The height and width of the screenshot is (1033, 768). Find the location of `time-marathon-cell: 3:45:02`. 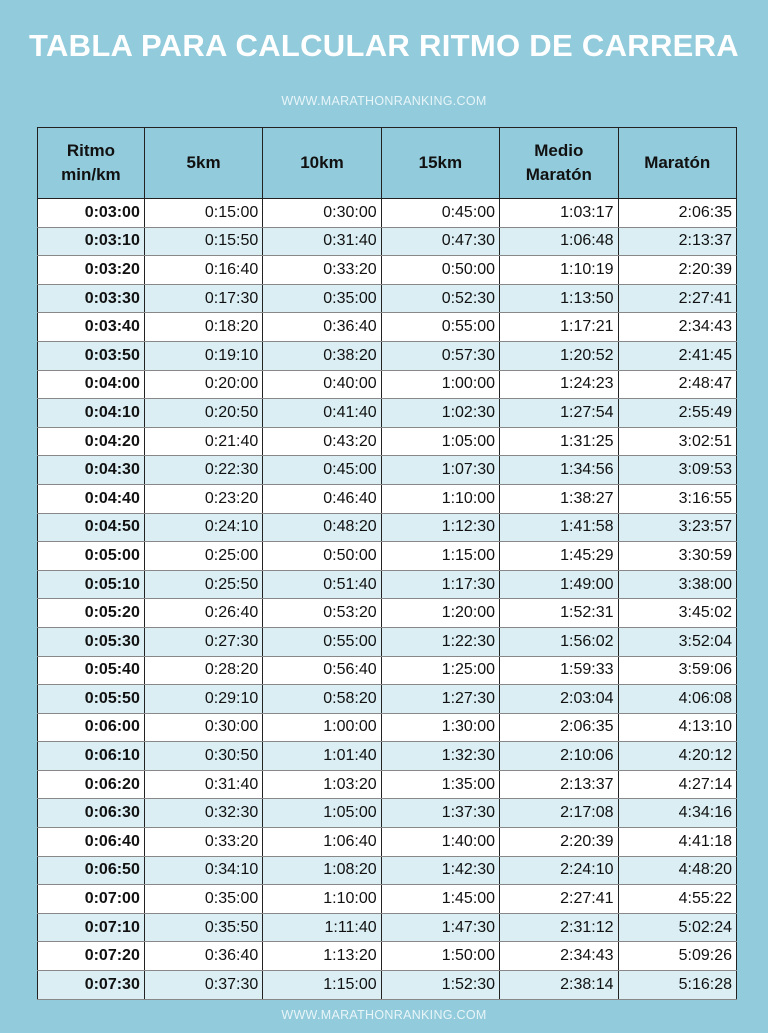

time-marathon-cell: 3:45:02 is located at coordinates (677, 613).